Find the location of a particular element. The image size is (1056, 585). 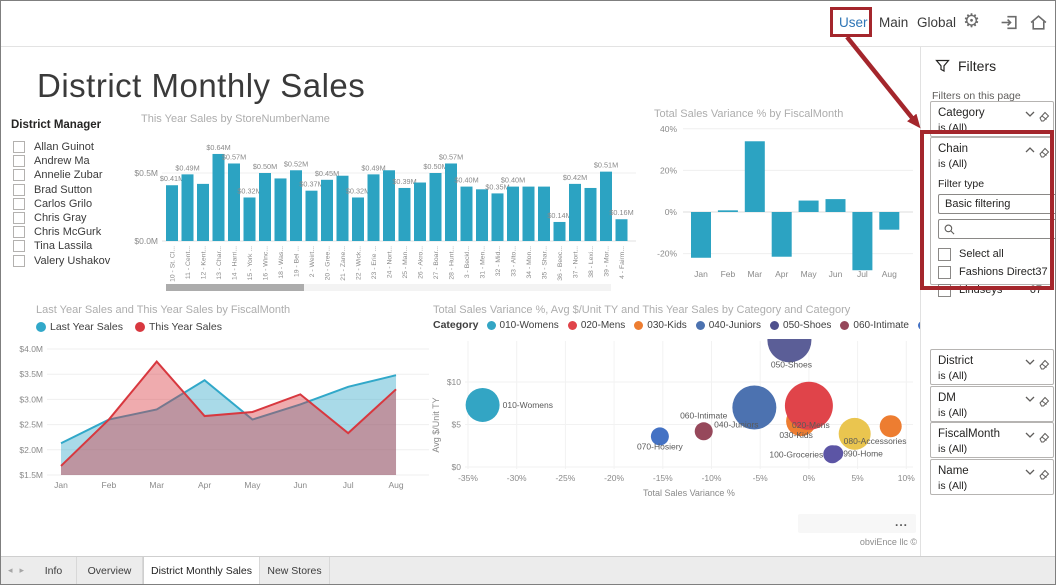

legend-item-label: 030-Kids is located at coordinates (667, 325).